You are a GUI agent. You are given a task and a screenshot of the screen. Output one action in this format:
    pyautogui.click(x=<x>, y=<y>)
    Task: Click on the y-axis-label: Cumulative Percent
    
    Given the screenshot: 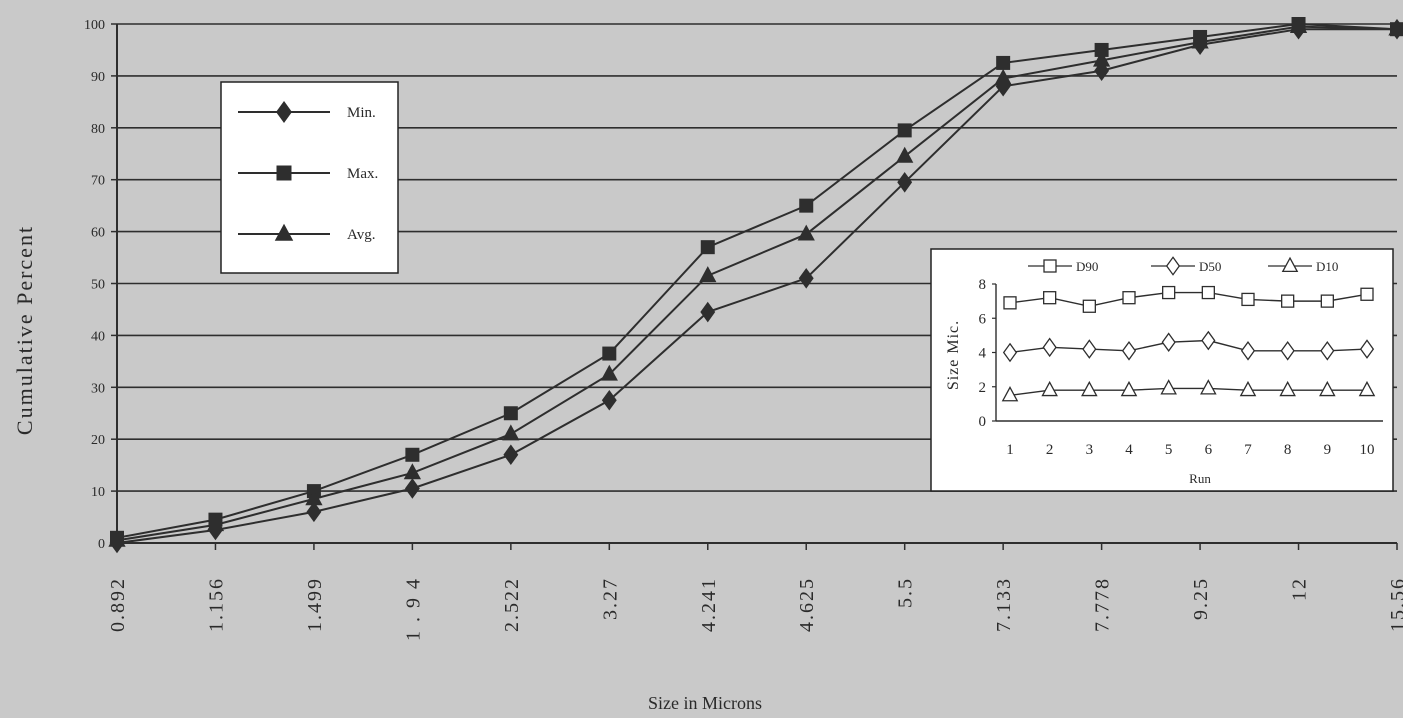 What is the action you would take?
    pyautogui.click(x=24, y=330)
    